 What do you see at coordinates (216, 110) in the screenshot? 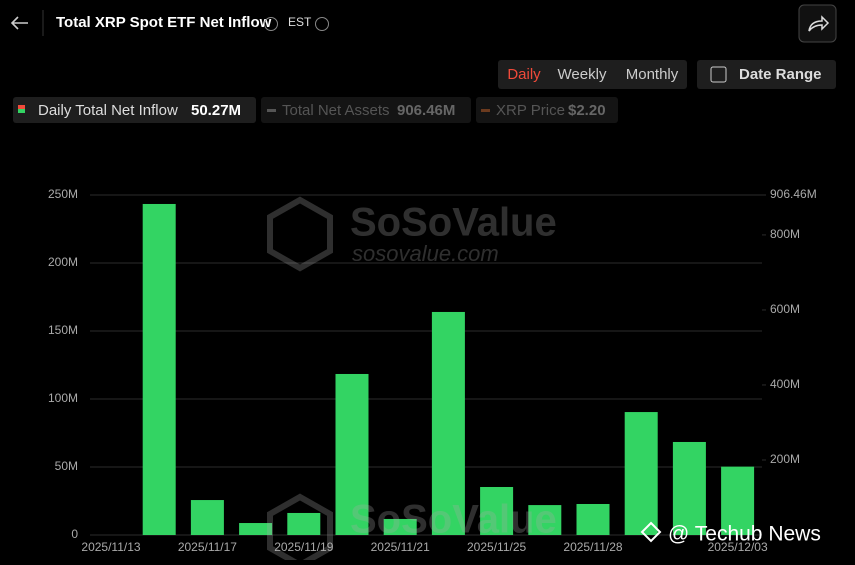
I see `legend-value: 50.27M` at bounding box center [216, 110].